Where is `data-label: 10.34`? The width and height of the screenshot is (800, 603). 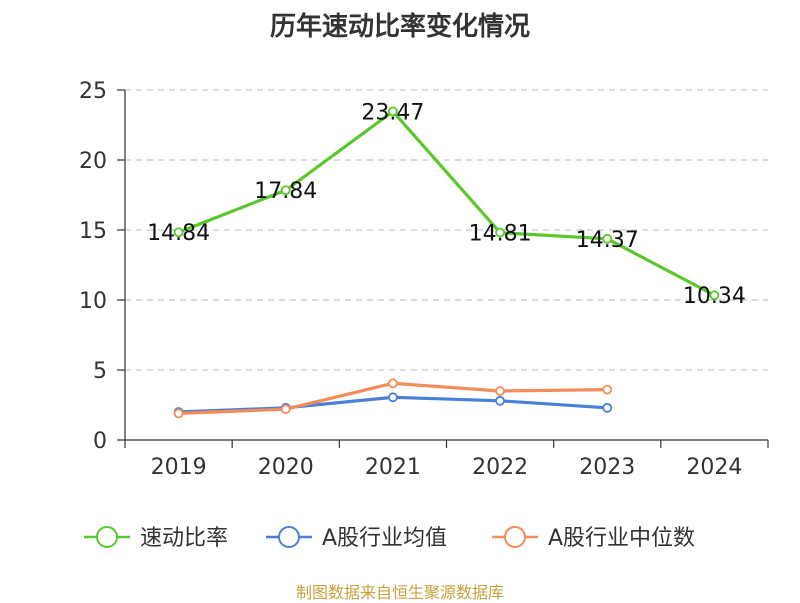
data-label: 10.34 is located at coordinates (714, 296).